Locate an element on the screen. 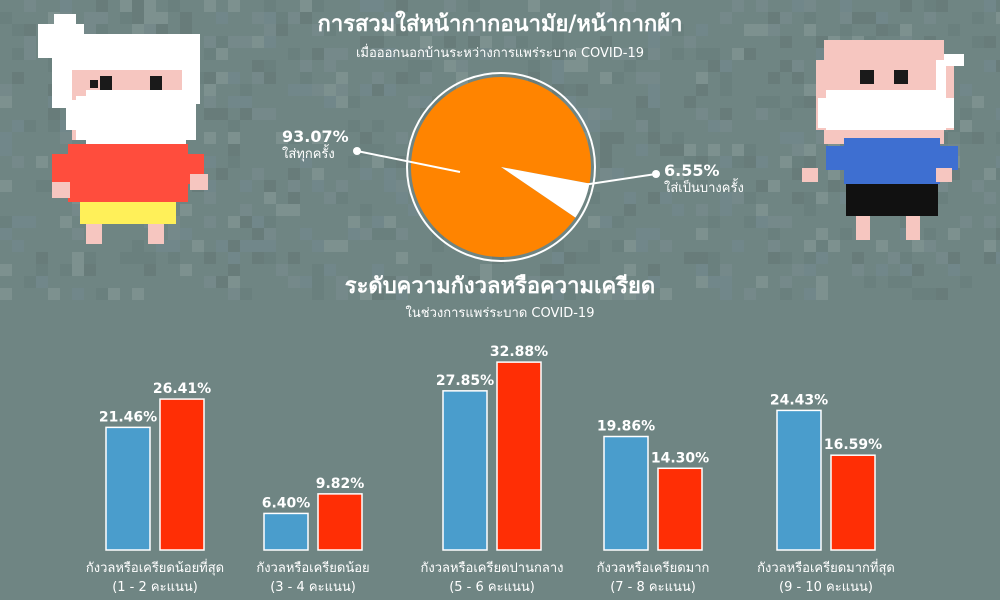 This screenshot has width=1000, height=600. category-label-0: กังวลหรือเครียดน้อยที่สุด is located at coordinates (155, 567).